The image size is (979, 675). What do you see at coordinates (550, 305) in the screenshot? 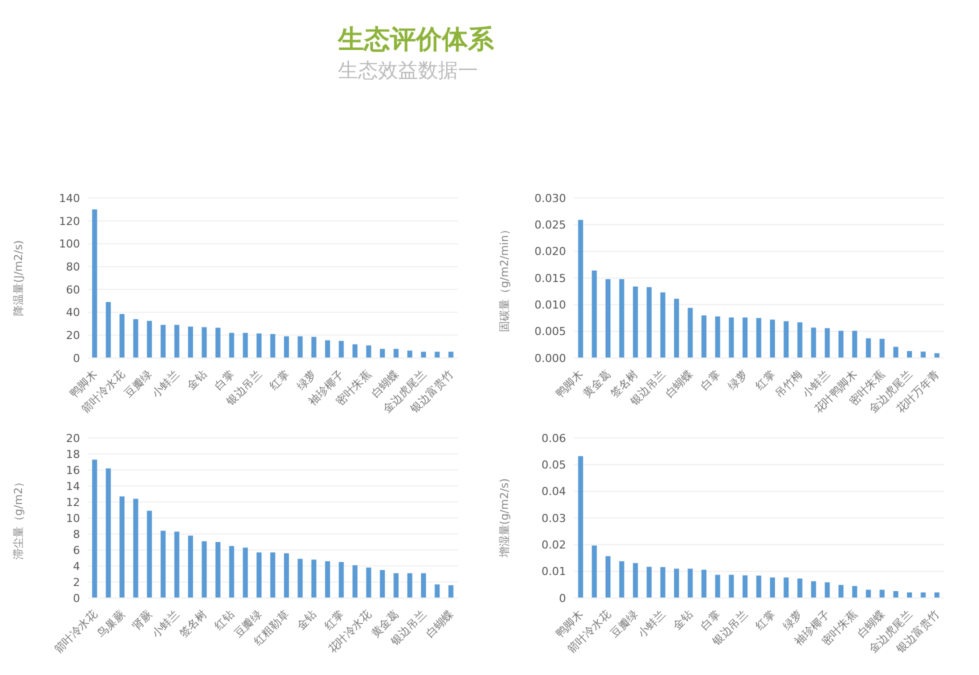
I see `y-tick-label: 0.010` at bounding box center [550, 305].